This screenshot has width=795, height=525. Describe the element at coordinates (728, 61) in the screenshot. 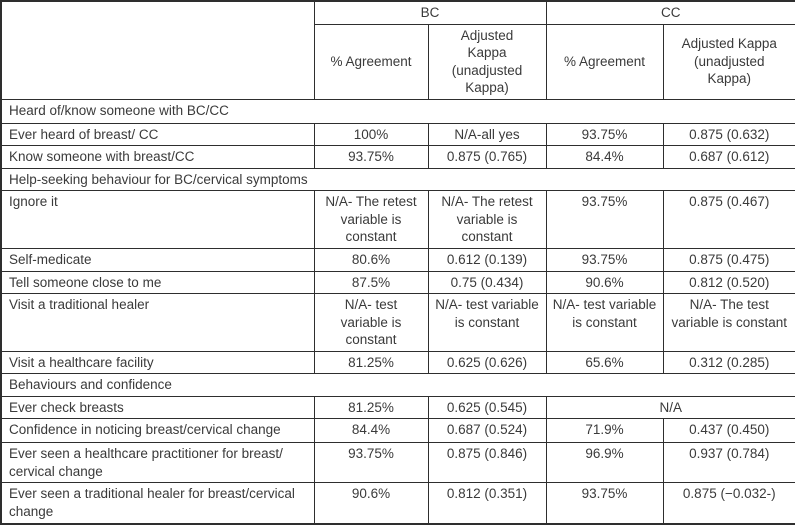

I see `col-header-cc-kappa: Adjusted Kappa (unadjusted Kappa)` at that location.